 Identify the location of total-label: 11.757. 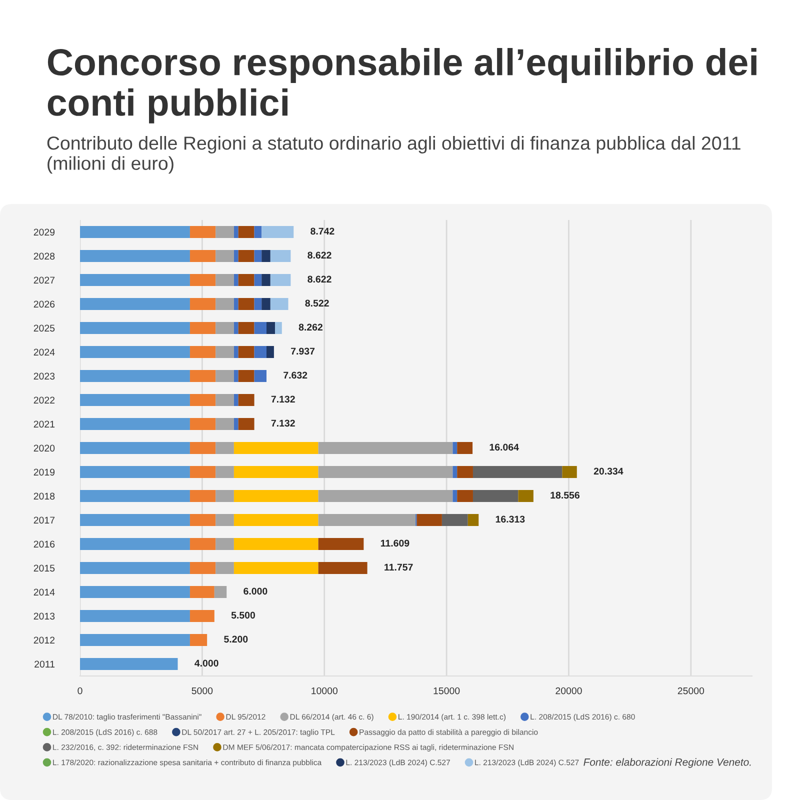
(398, 567).